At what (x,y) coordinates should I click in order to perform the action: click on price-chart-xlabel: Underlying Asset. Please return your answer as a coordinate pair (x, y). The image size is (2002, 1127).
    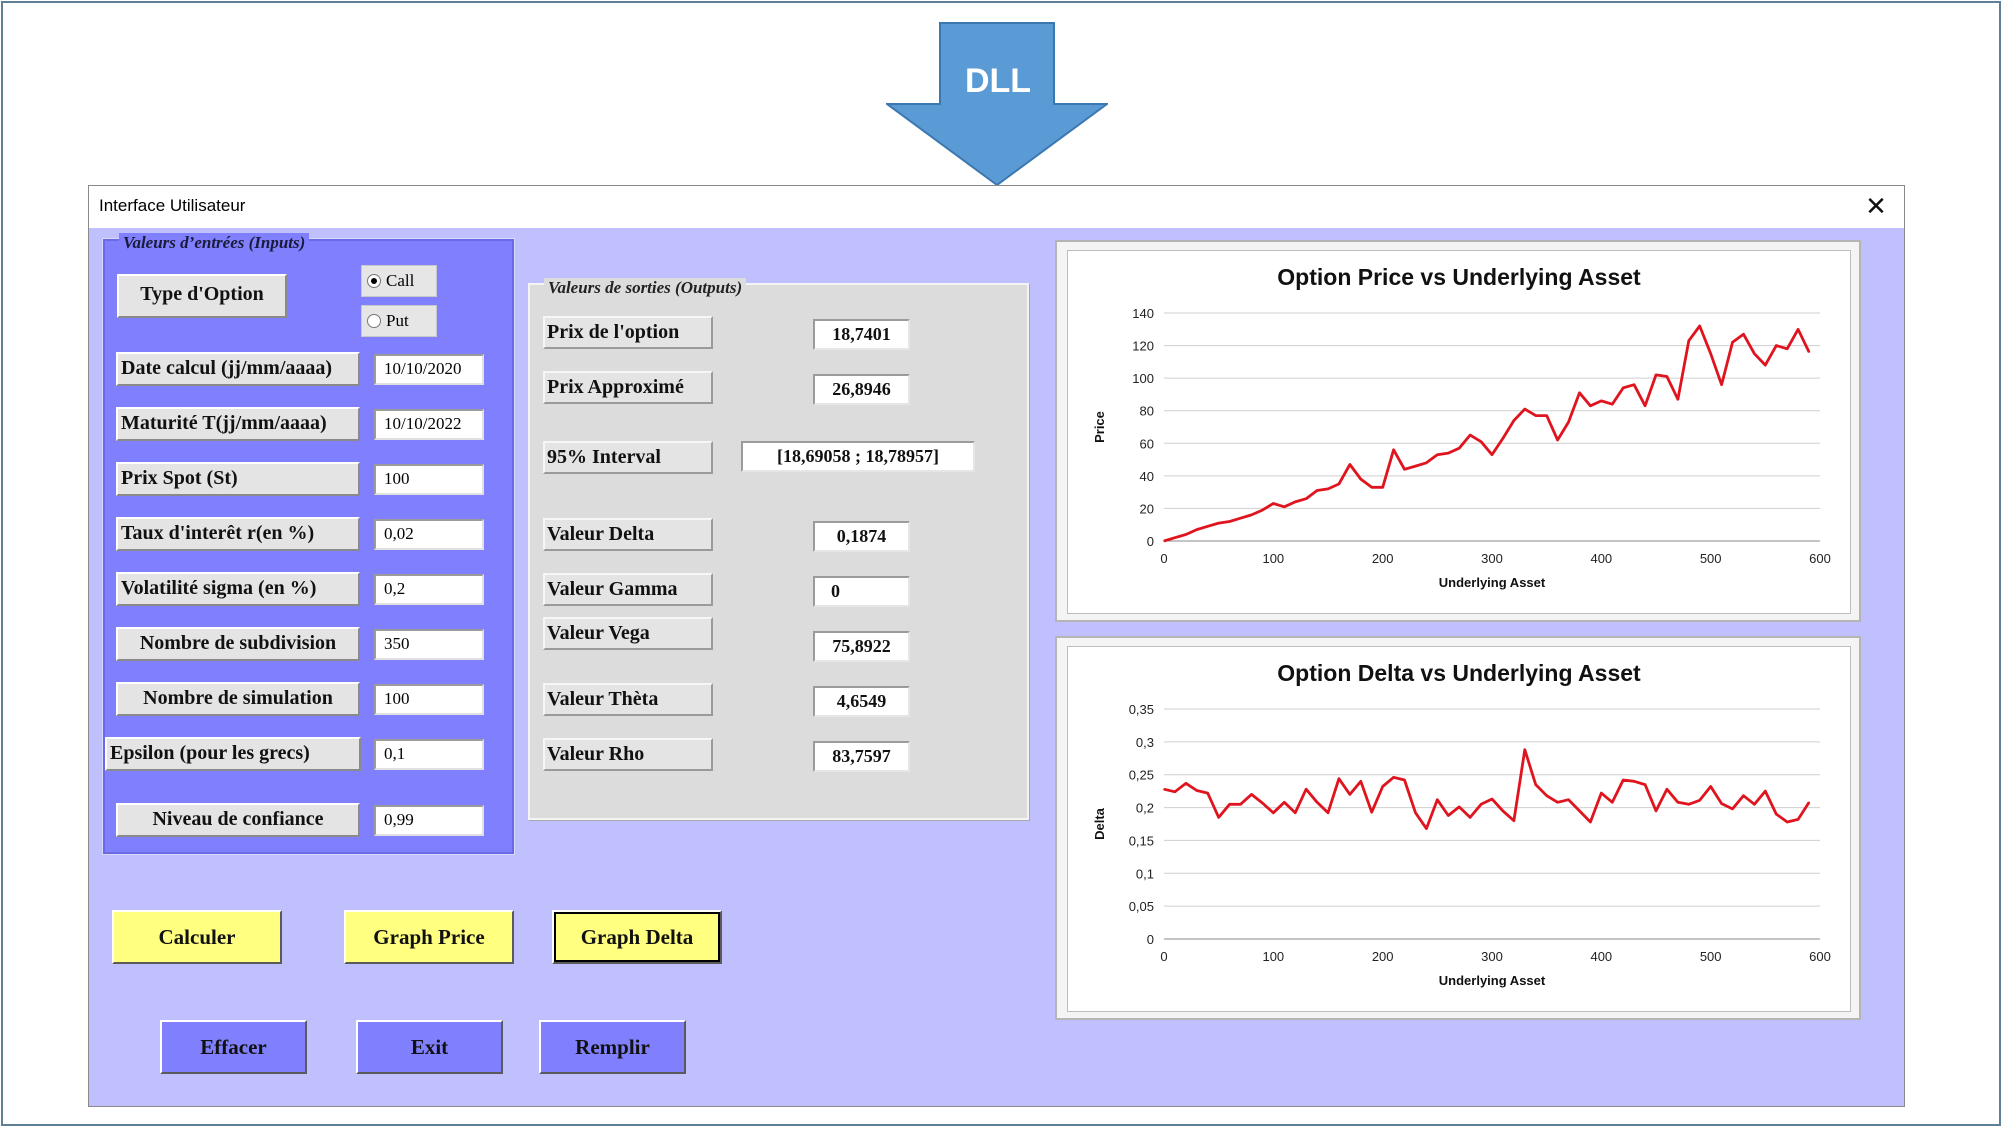
    Looking at the image, I should click on (1492, 582).